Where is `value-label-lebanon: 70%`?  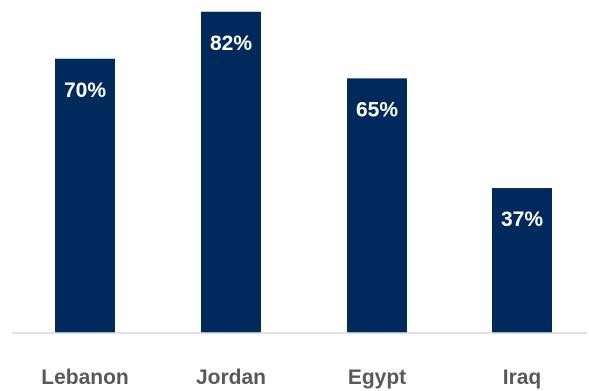 value-label-lebanon: 70% is located at coordinates (85, 90).